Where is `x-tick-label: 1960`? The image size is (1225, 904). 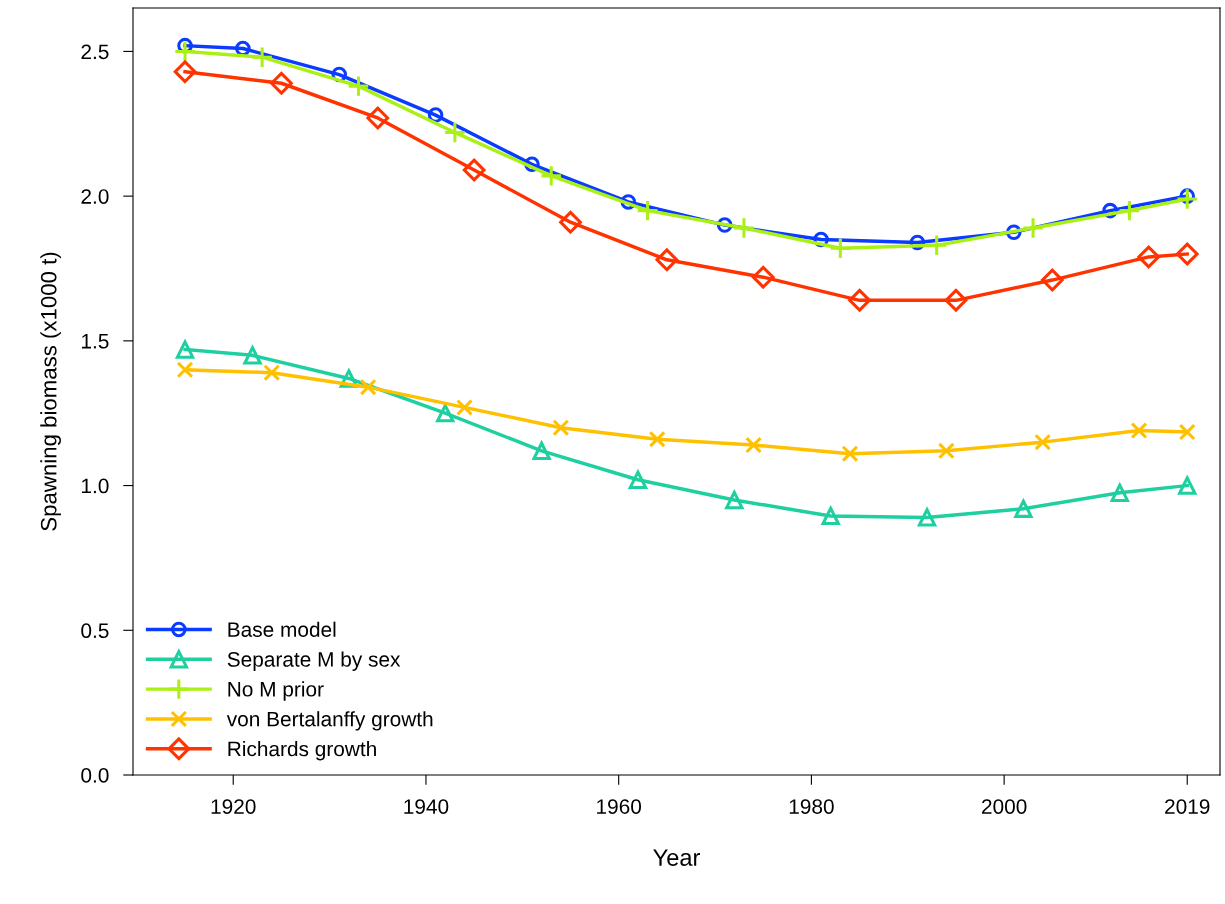
x-tick-label: 1960 is located at coordinates (619, 806).